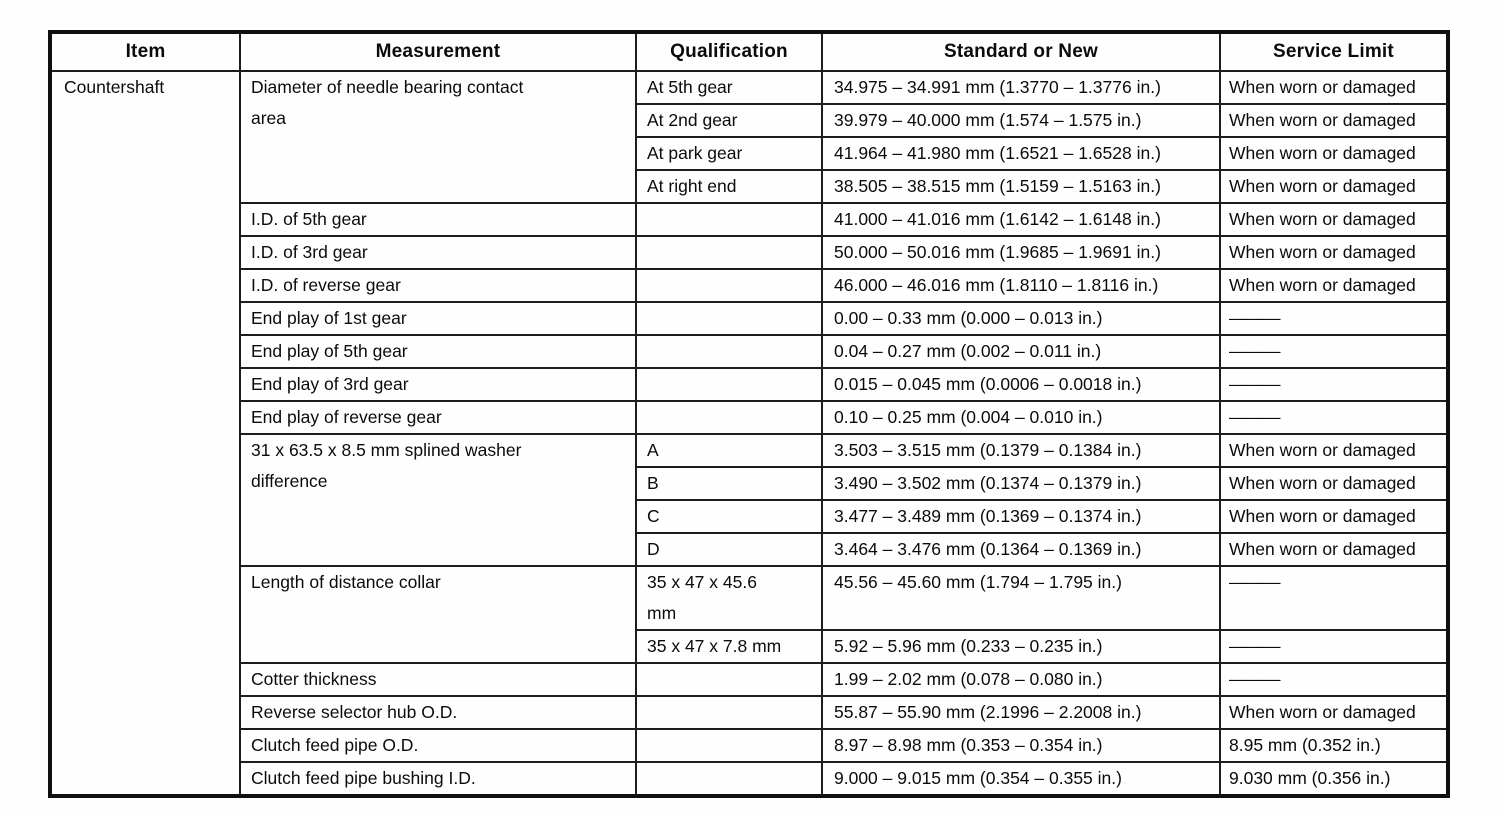  What do you see at coordinates (1334, 745) in the screenshot?
I see `service-limit-cell: 8.95 mm (0.352 in.)` at bounding box center [1334, 745].